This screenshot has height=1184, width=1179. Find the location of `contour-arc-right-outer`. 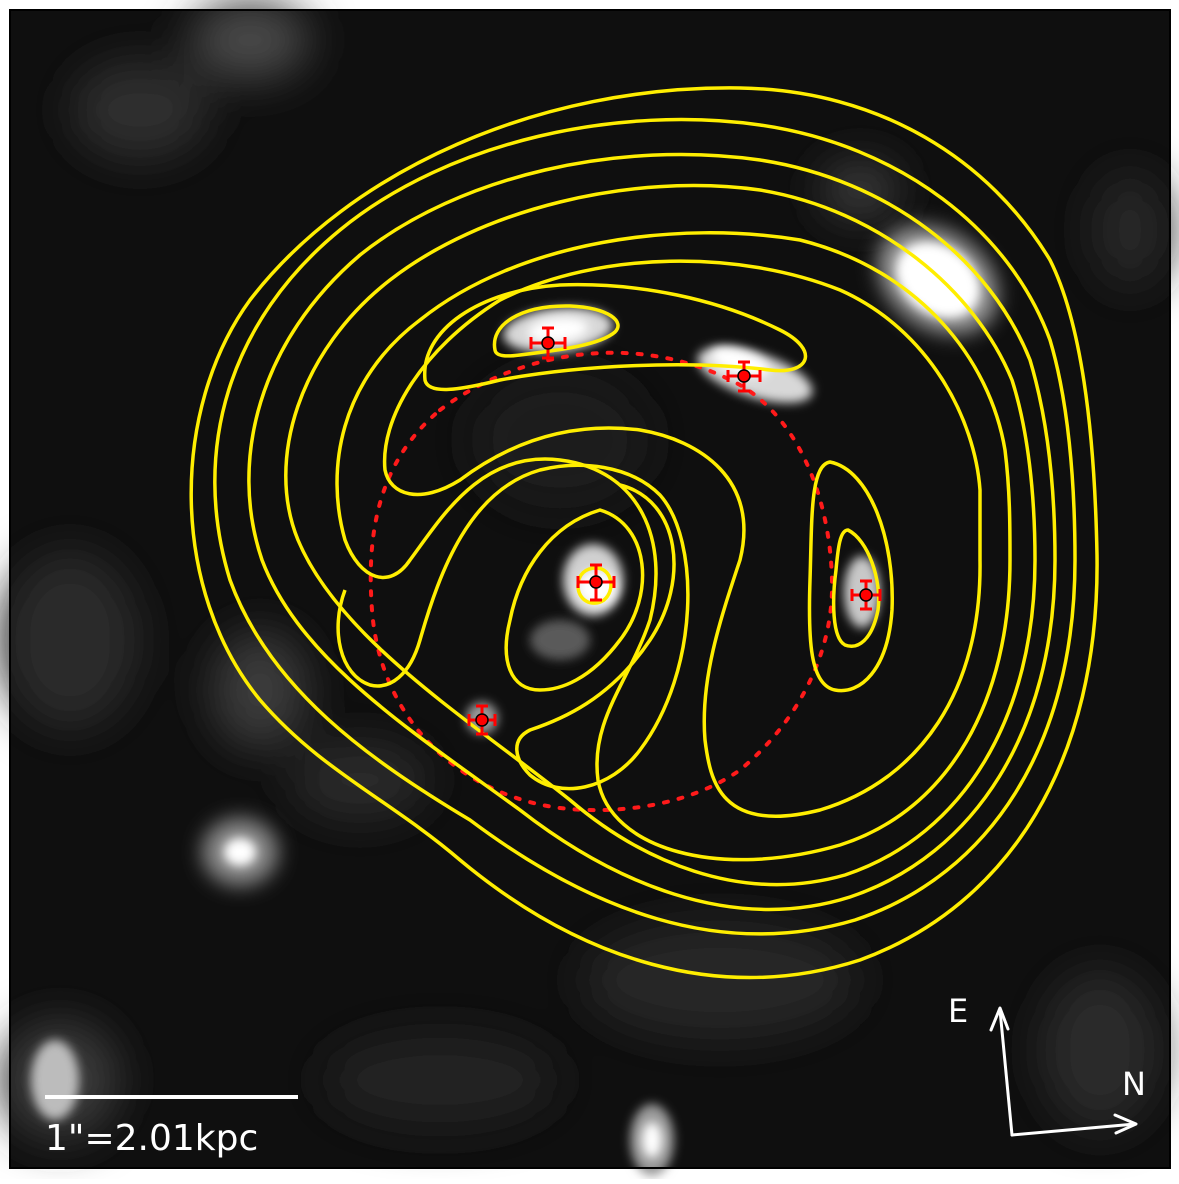

contour-arc-right-outer is located at coordinates (850, 576).